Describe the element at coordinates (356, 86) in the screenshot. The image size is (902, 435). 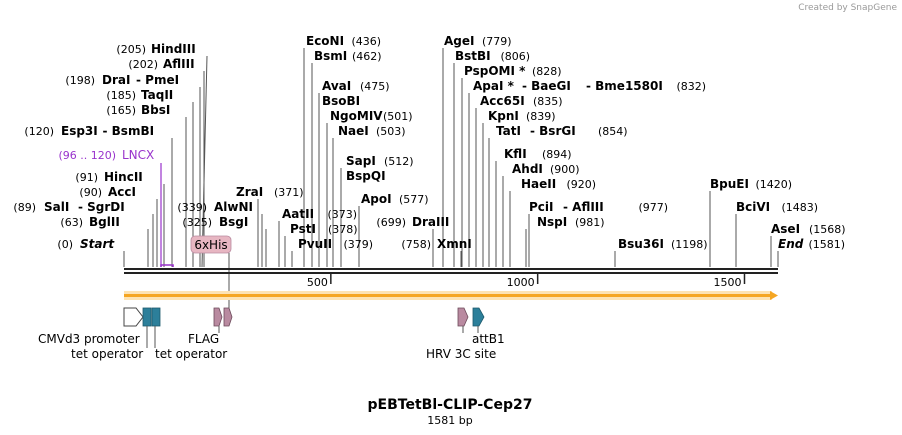
I see `enzyme-site-avai: AvaI (475)` at that location.